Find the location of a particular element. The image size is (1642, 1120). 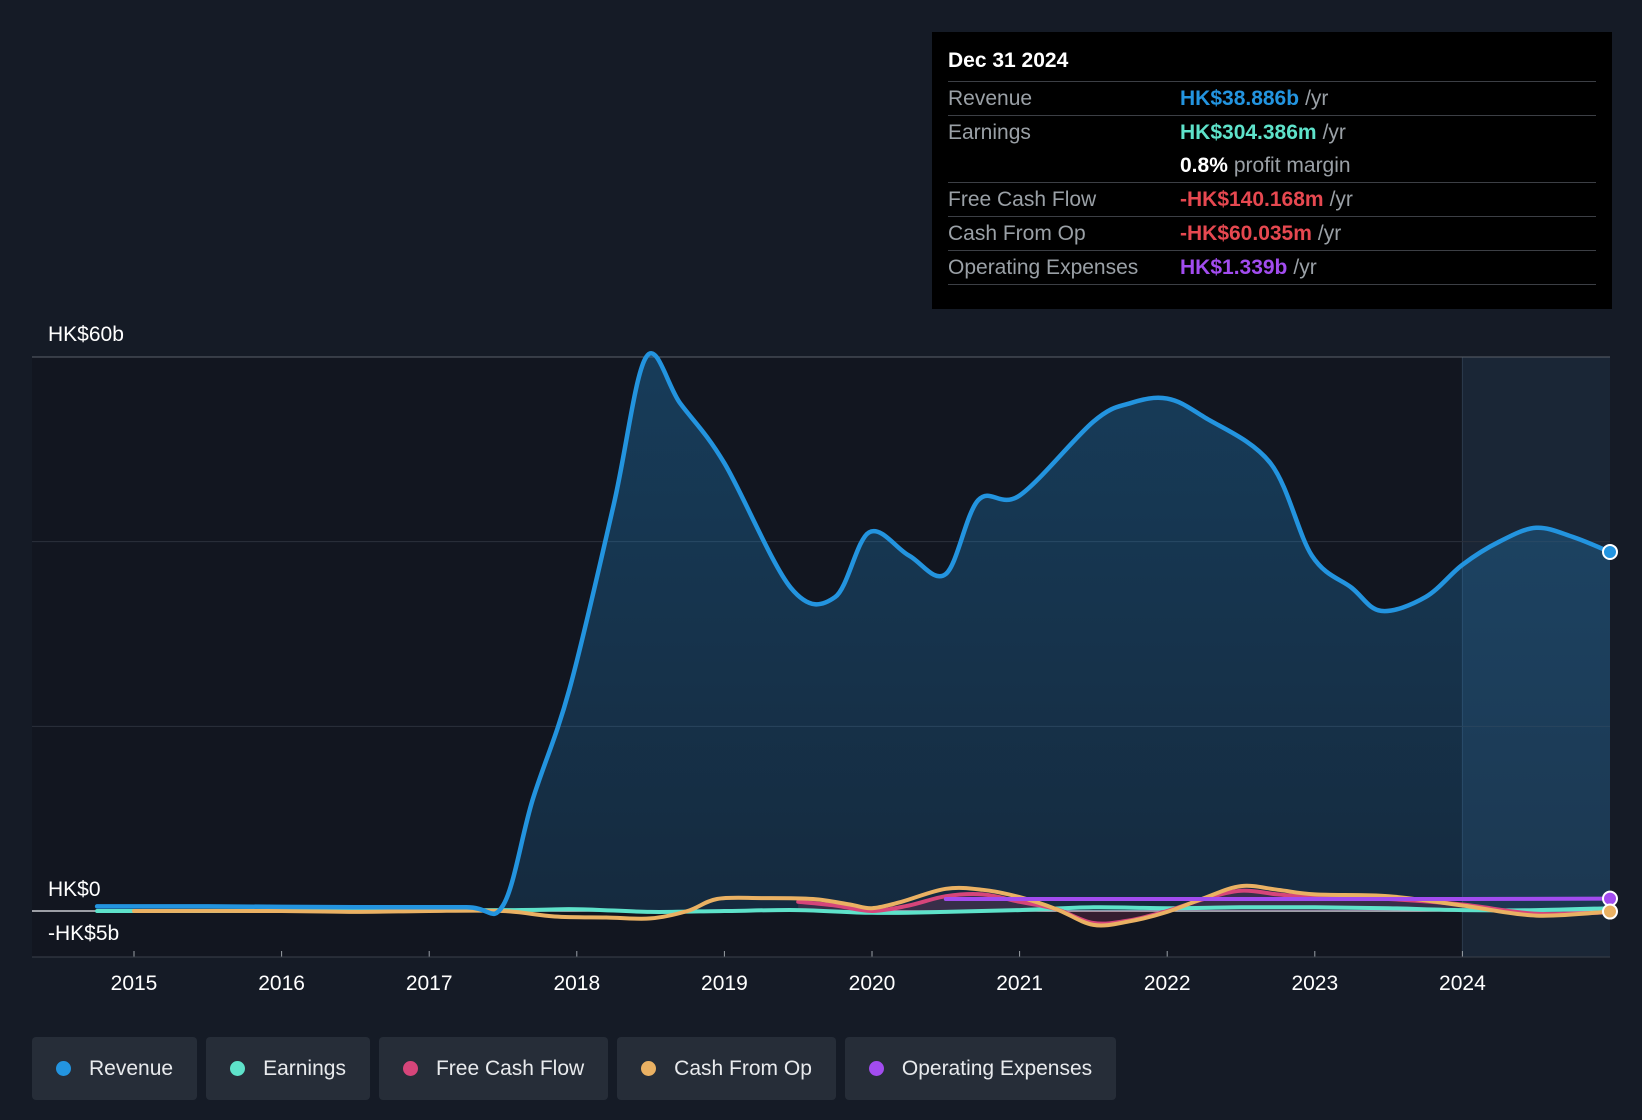

legend-item-free-cash-flow: Free Cash Flow is located at coordinates (493, 1068).